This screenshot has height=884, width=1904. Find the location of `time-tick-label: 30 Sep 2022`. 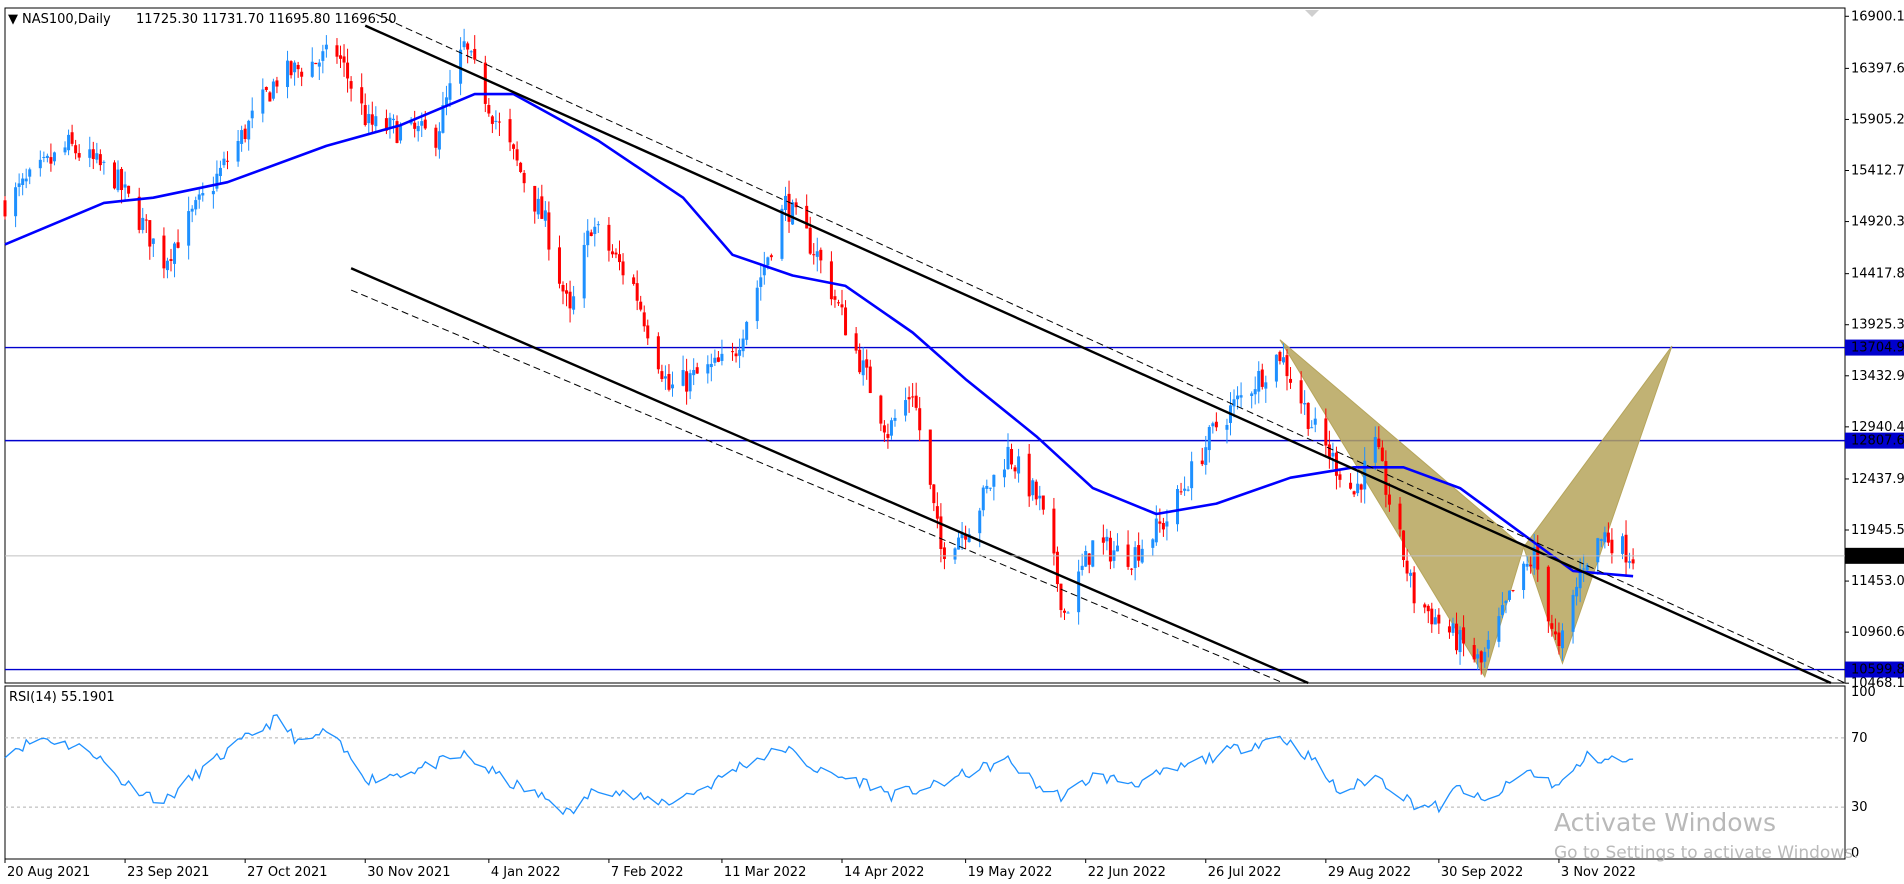

time-tick-label: 30 Sep 2022 is located at coordinates (1482, 872).